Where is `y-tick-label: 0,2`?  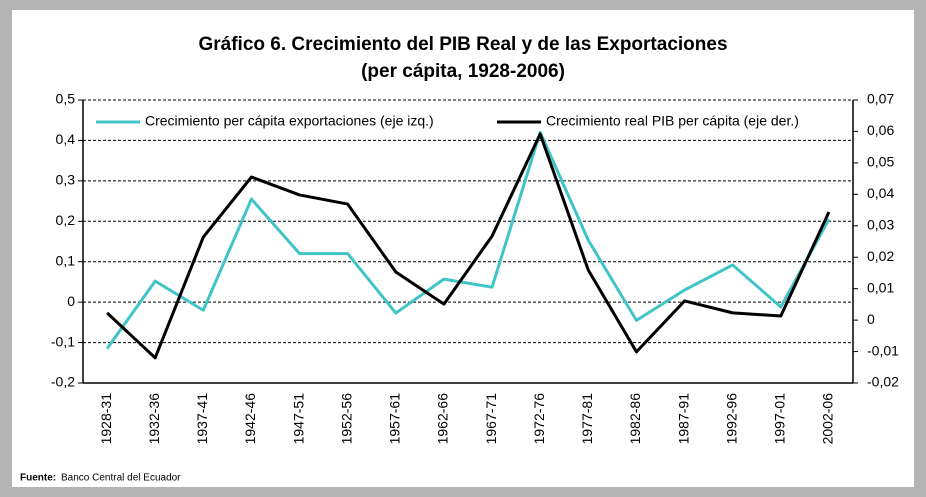
y-tick-label: 0,2 is located at coordinates (66, 220).